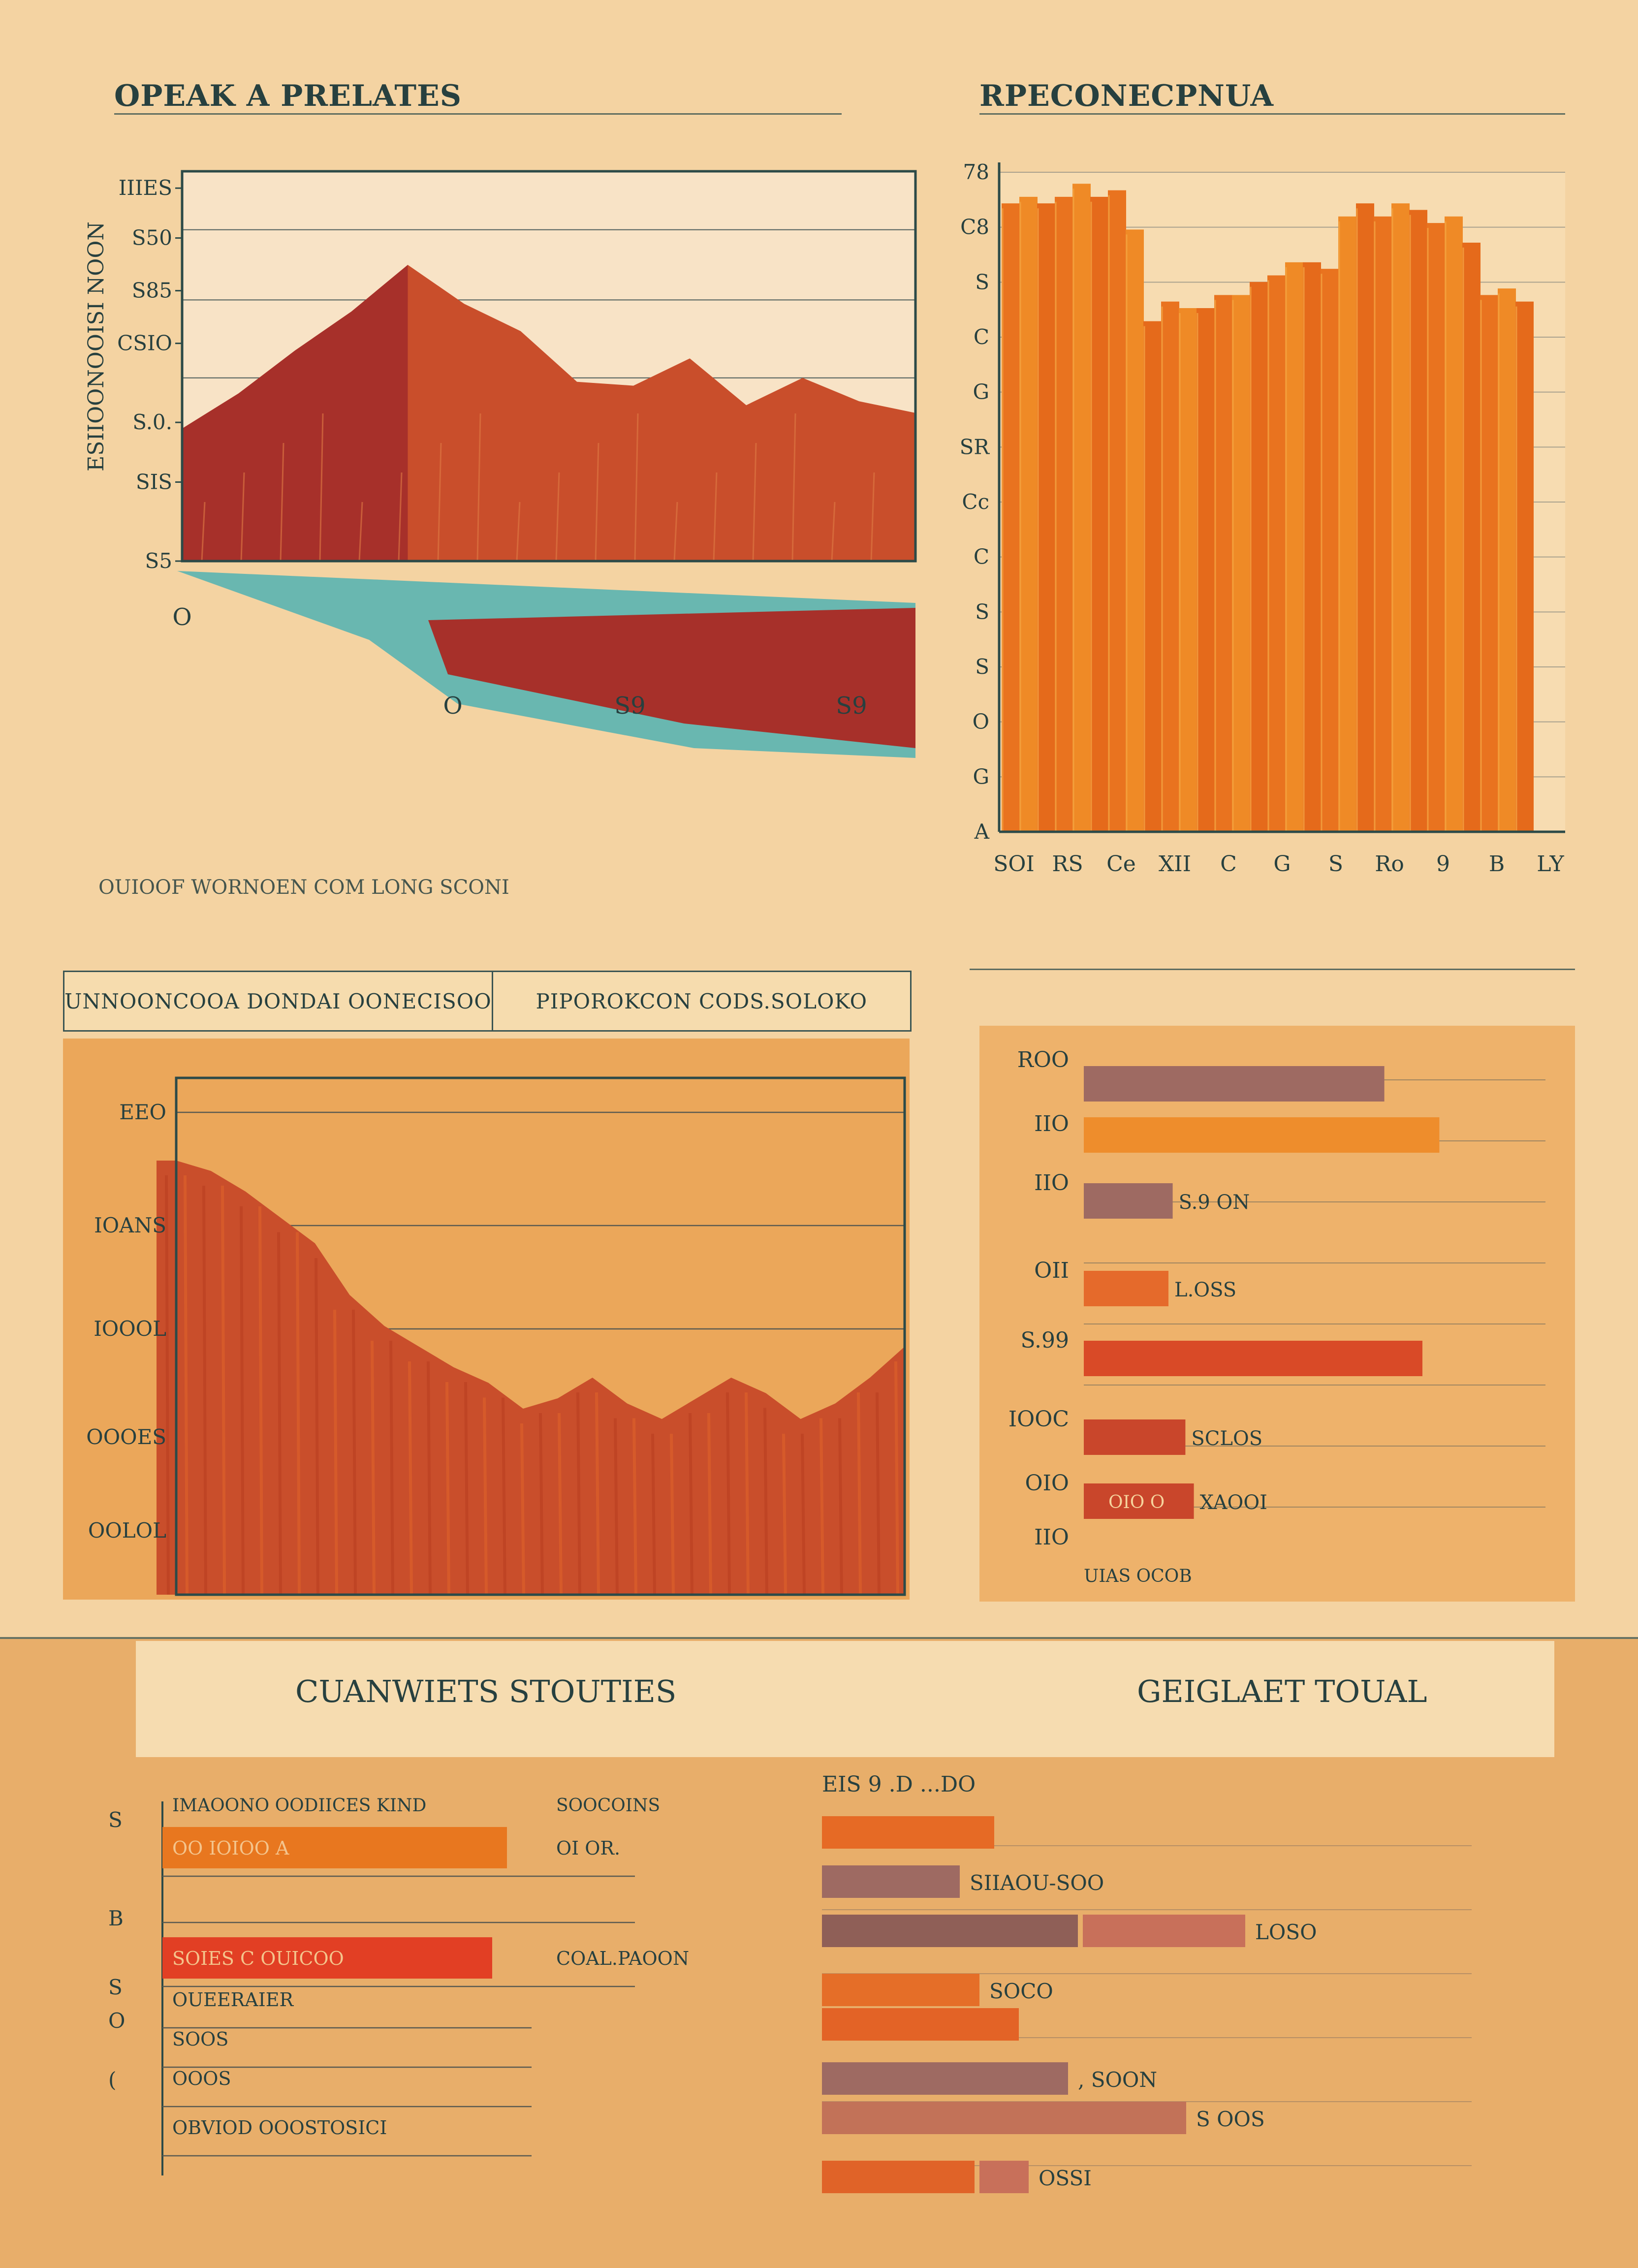 This screenshot has height=2268, width=1638. Describe the element at coordinates (1044, 1340) in the screenshot. I see `y-tick-label-4: S.99` at that location.